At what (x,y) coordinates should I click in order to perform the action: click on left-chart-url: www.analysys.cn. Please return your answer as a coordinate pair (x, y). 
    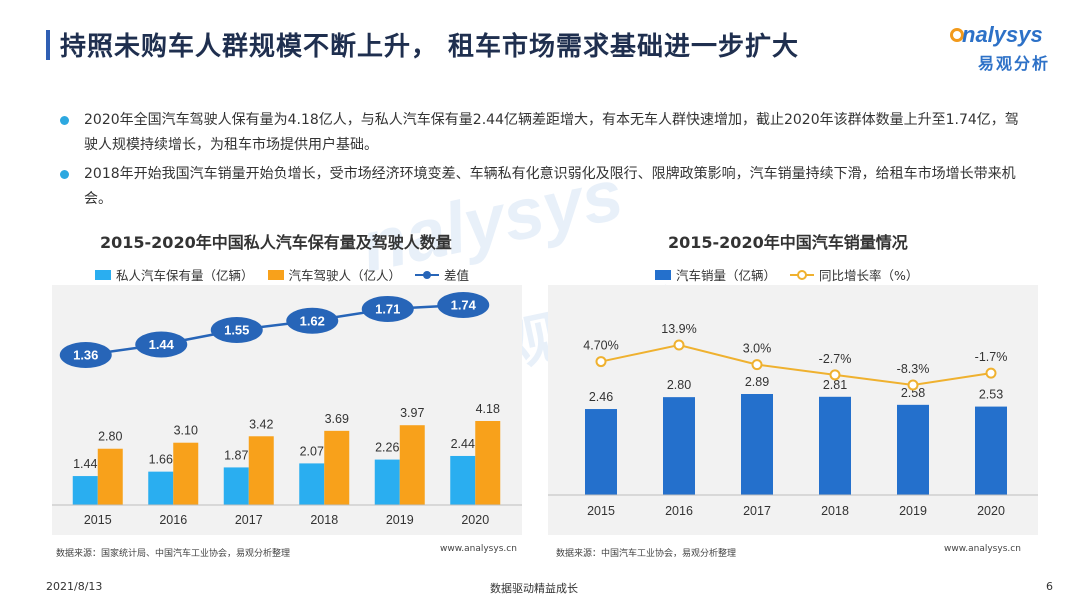
    Looking at the image, I should click on (478, 549).